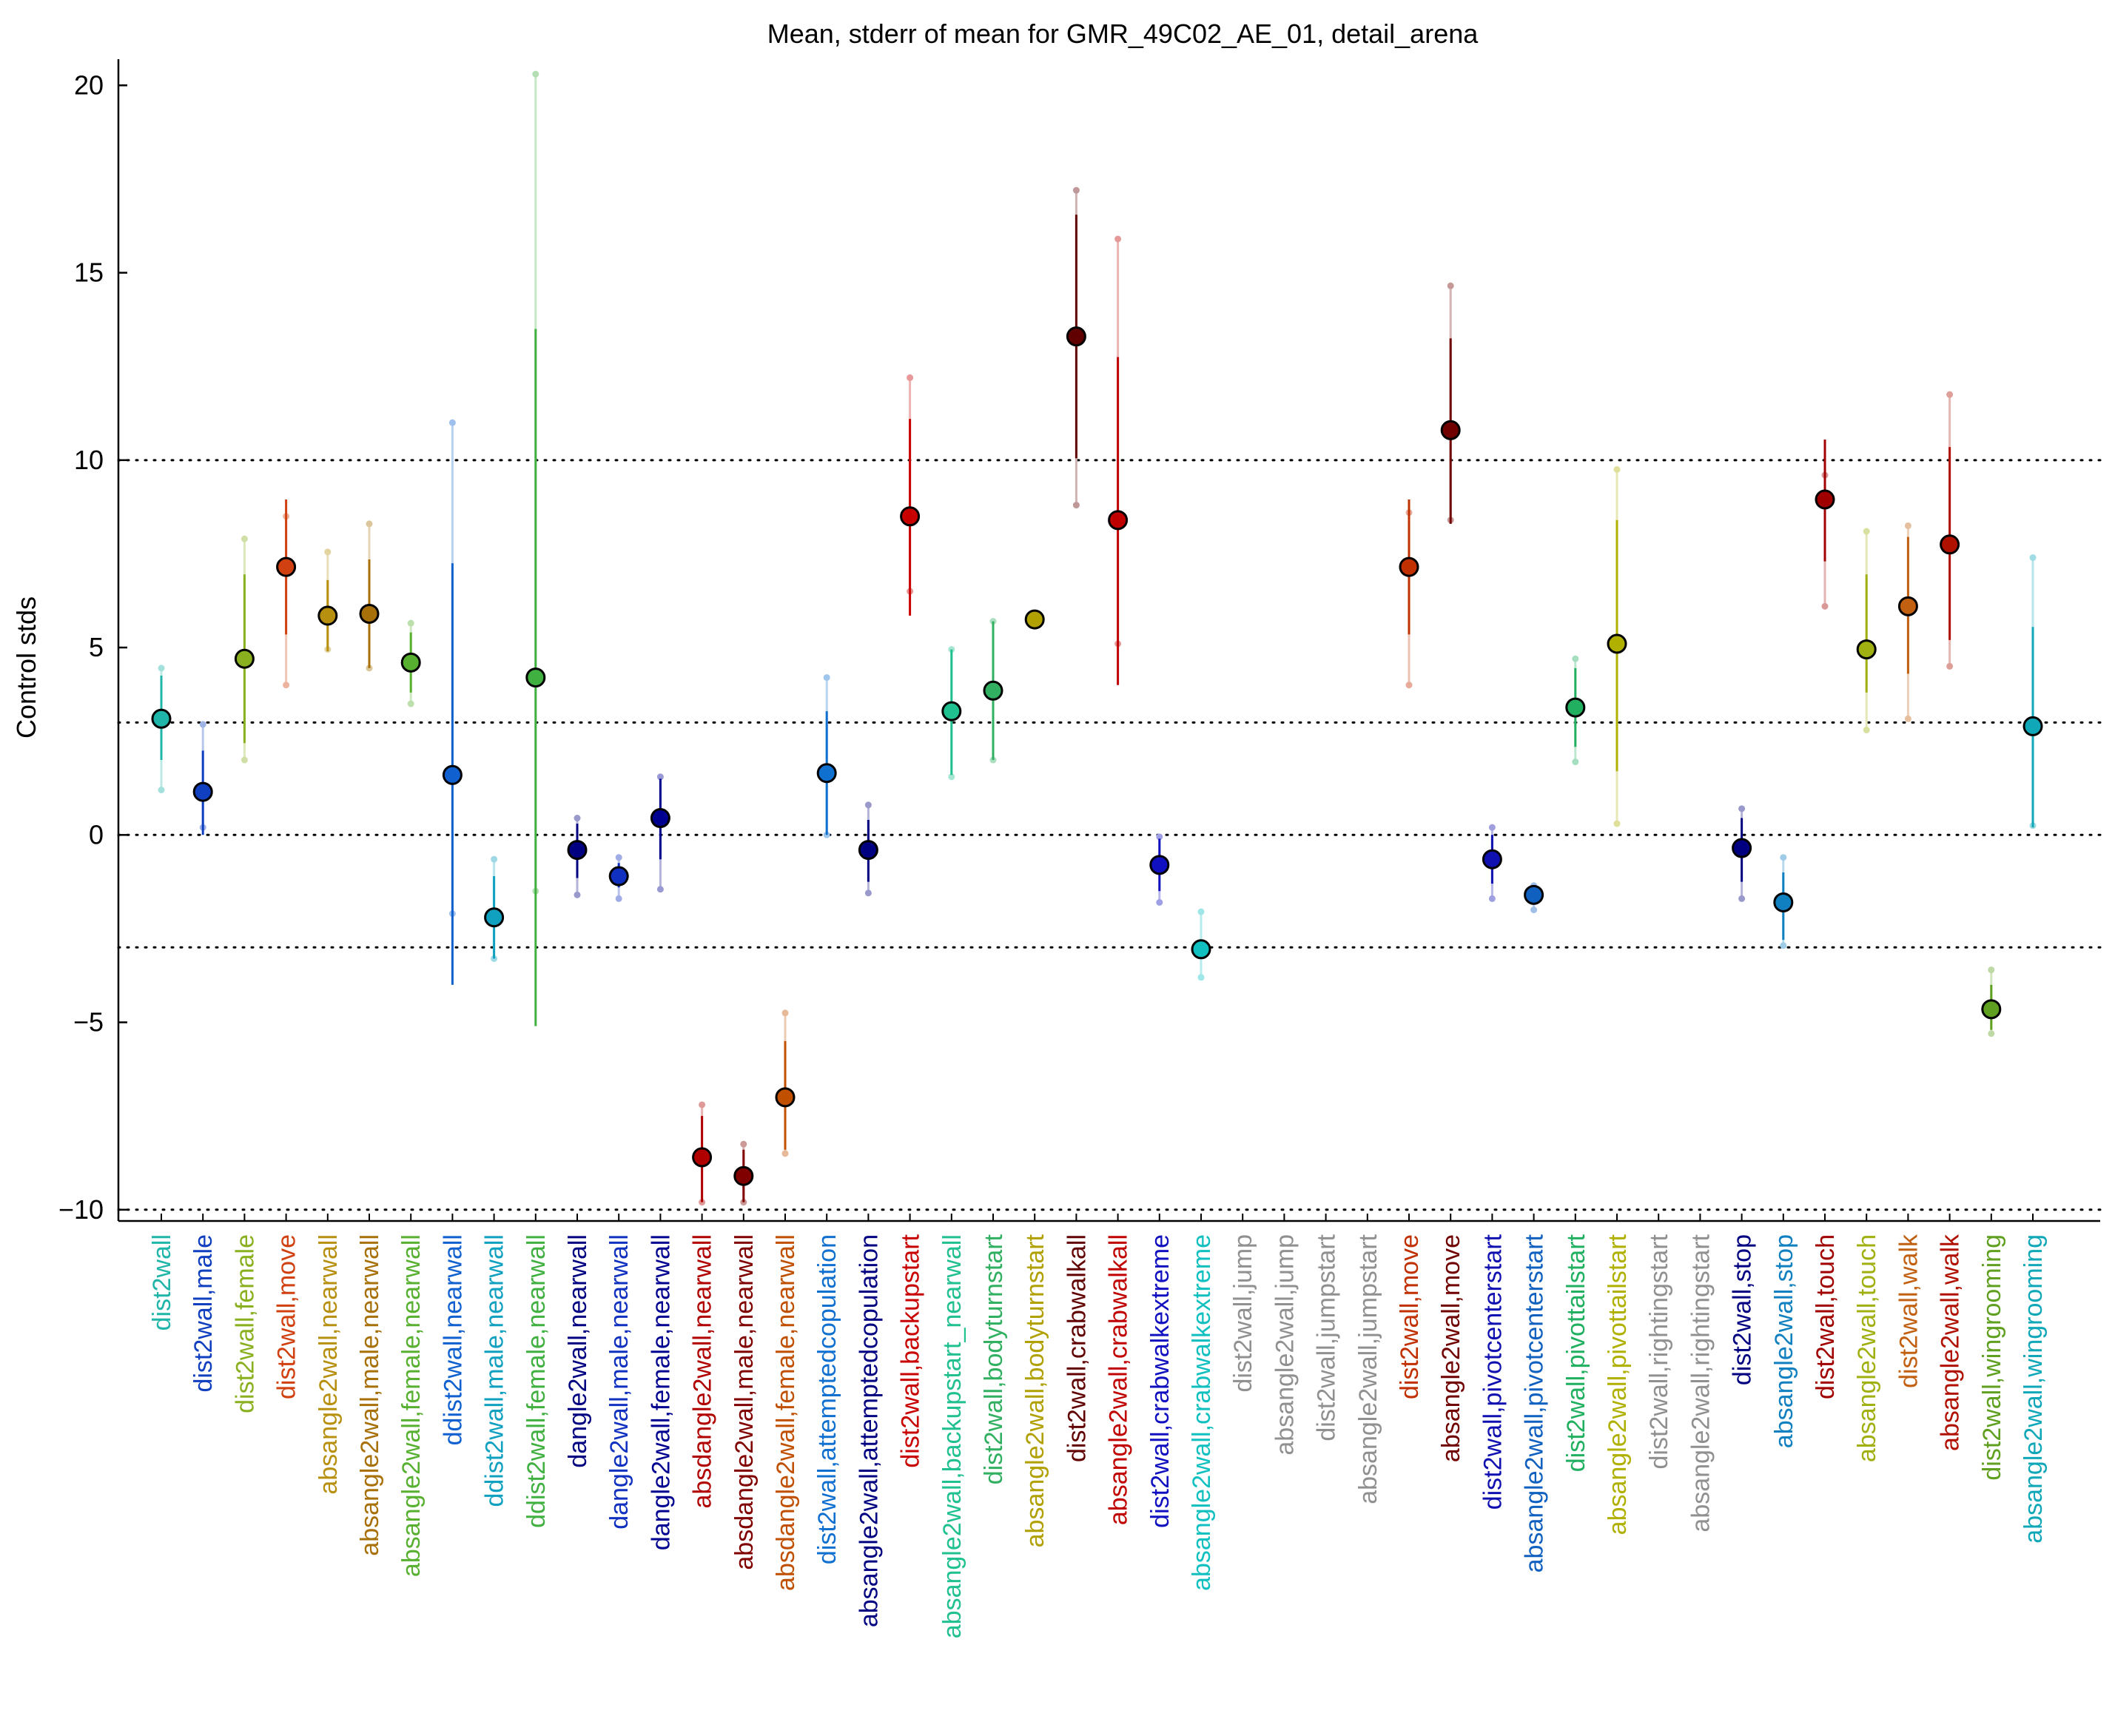 The height and width of the screenshot is (1736, 2115). I want to click on y-axis: −10 −5 0 5 10 15 20, so click(92, 642).